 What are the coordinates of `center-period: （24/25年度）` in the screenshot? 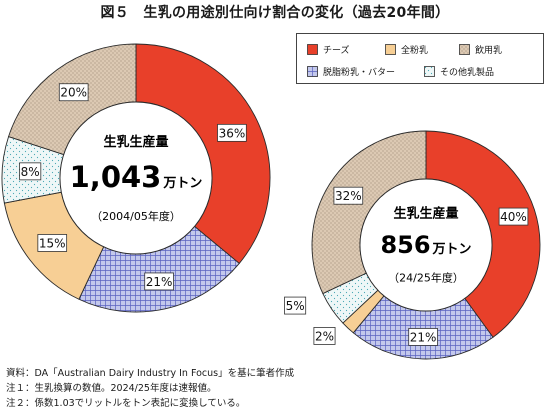 It's located at (426, 277).